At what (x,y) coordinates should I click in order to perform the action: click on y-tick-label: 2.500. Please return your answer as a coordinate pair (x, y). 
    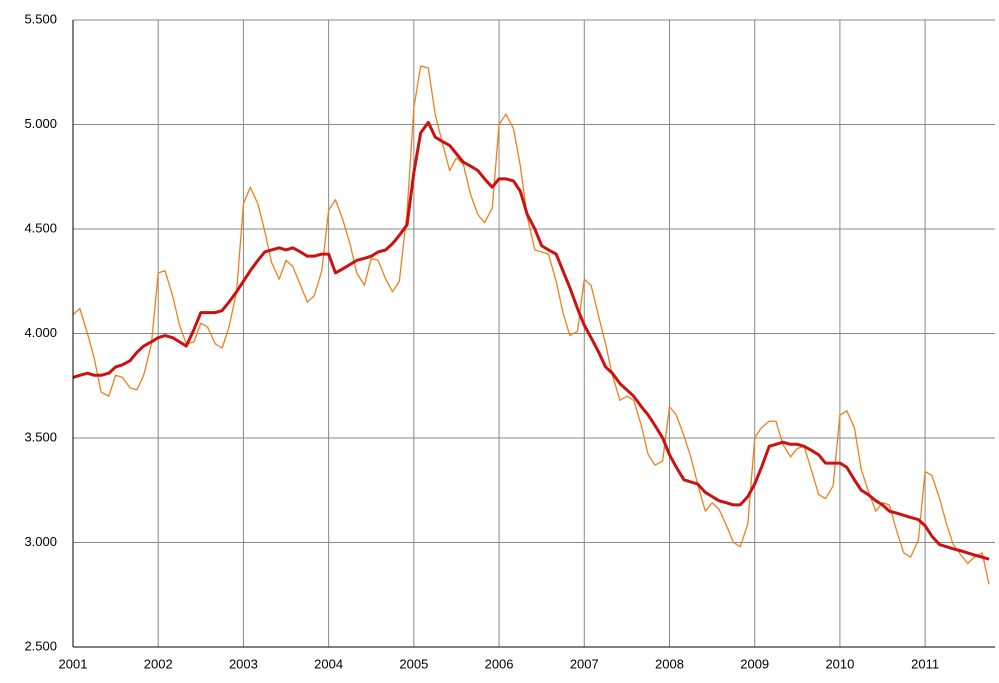
    Looking at the image, I should click on (40, 645).